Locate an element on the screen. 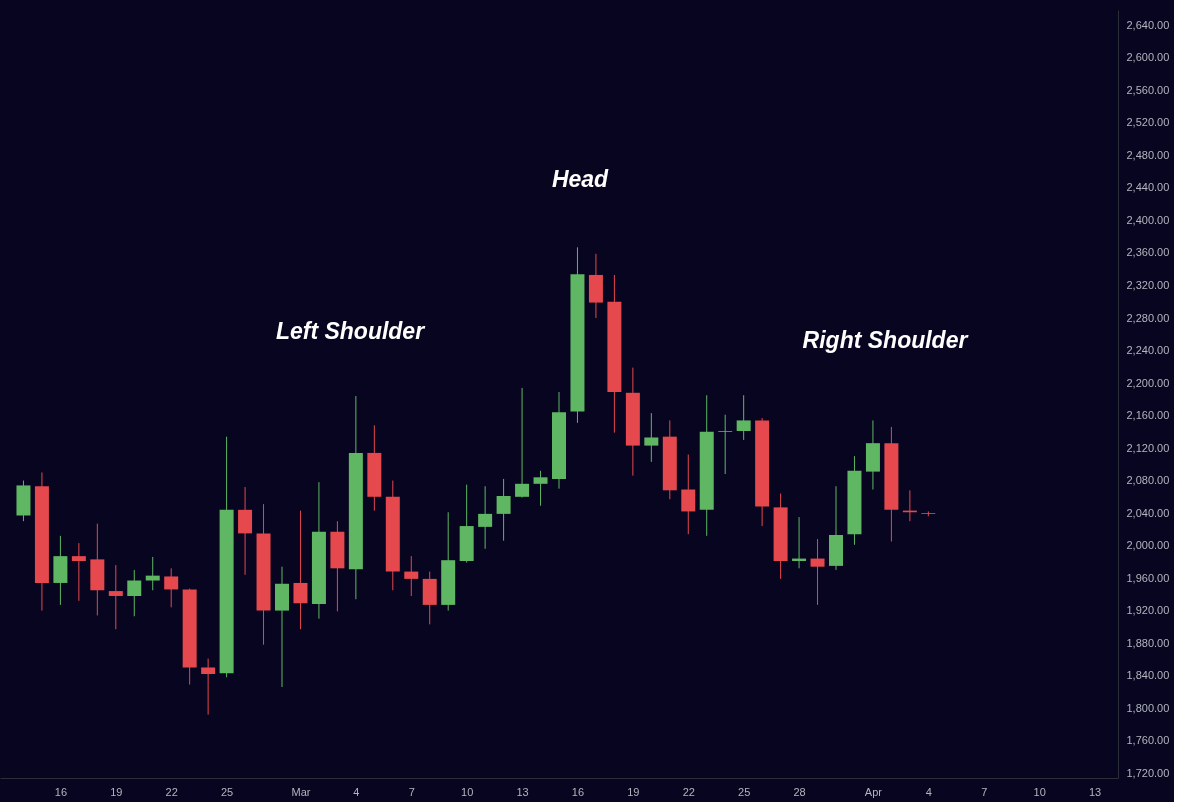 Image resolution: width=1200 pixels, height=810 pixels. y-tick-label: 2,080.00 is located at coordinates (1148, 480).